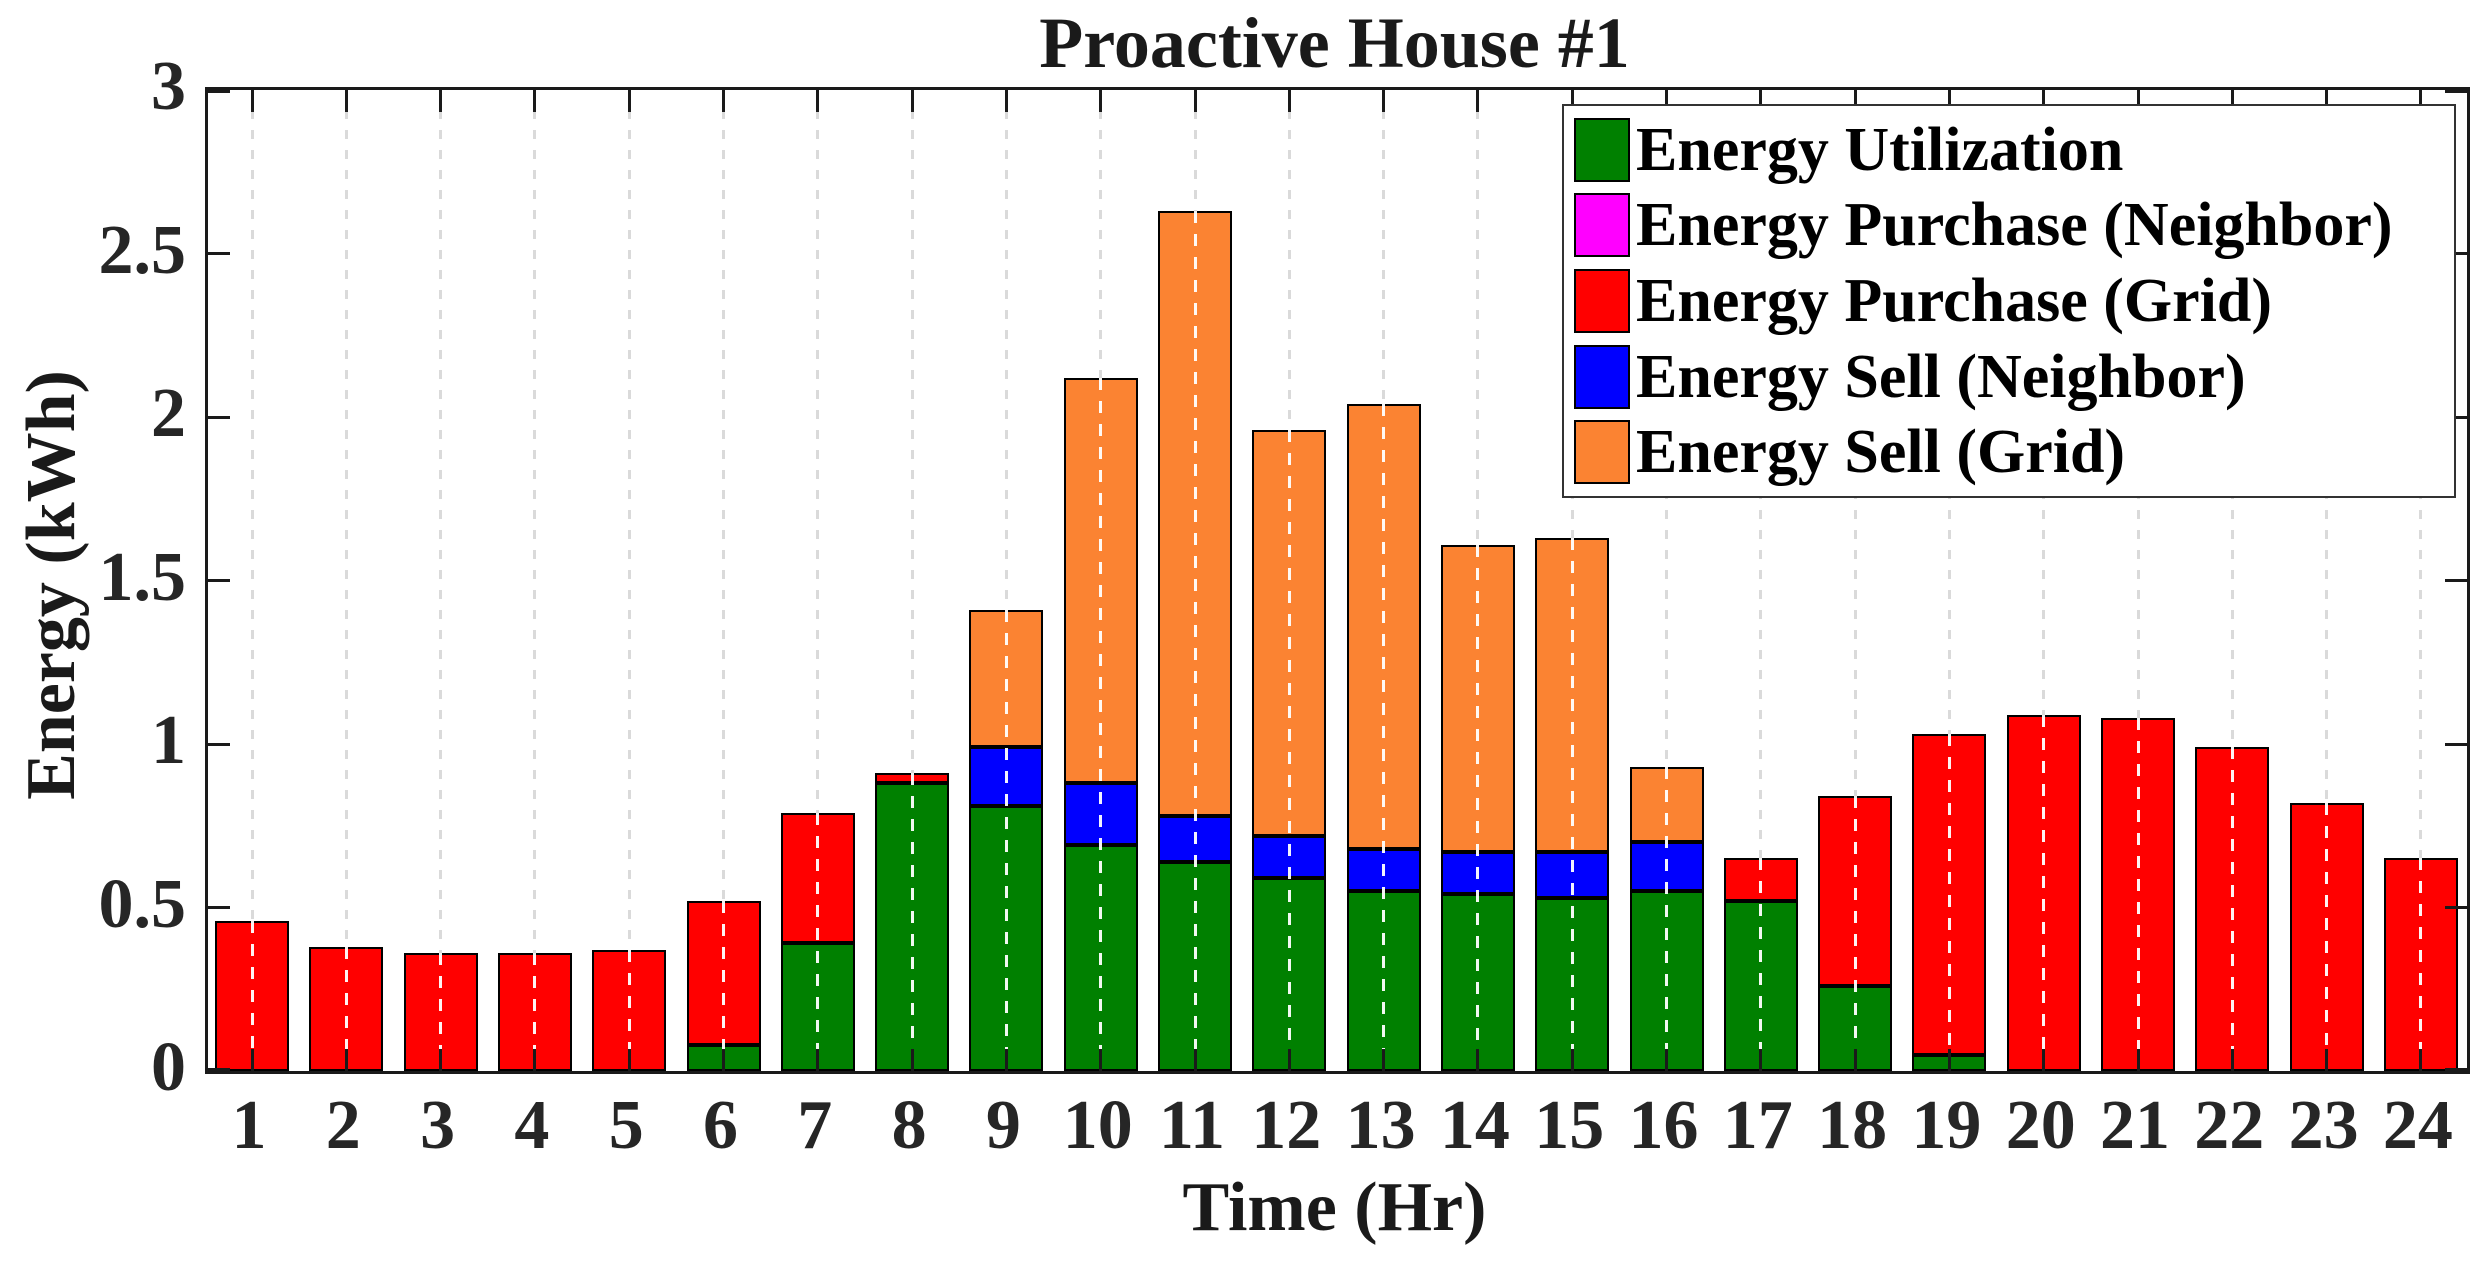 The height and width of the screenshot is (1262, 2483). I want to click on x-tick-label: 15, so click(1569, 1125).